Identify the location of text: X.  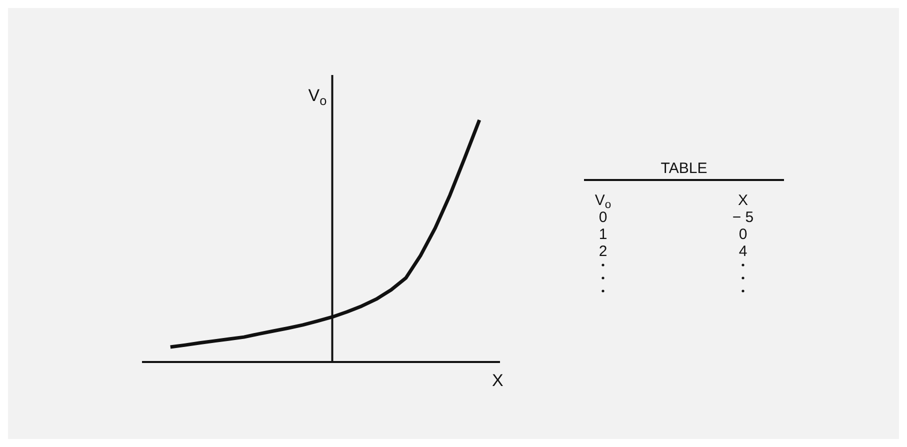
(743, 200).